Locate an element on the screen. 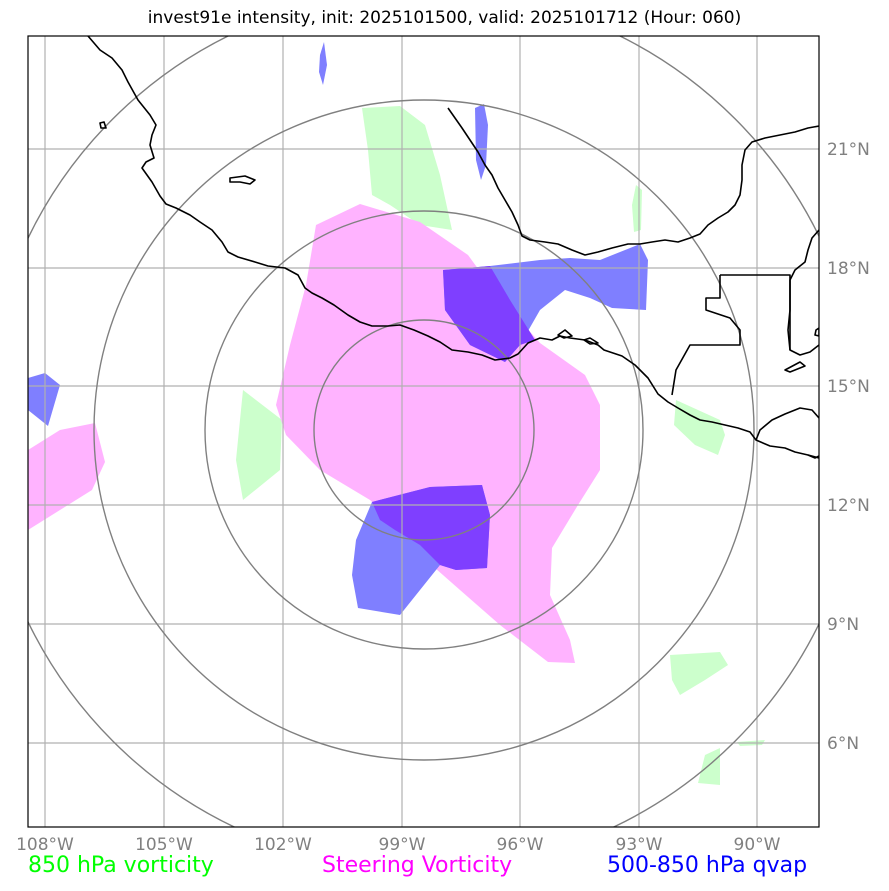 This screenshot has height=891, width=889. legend-steering-vorticity: Steering Vorticity is located at coordinates (417, 865).